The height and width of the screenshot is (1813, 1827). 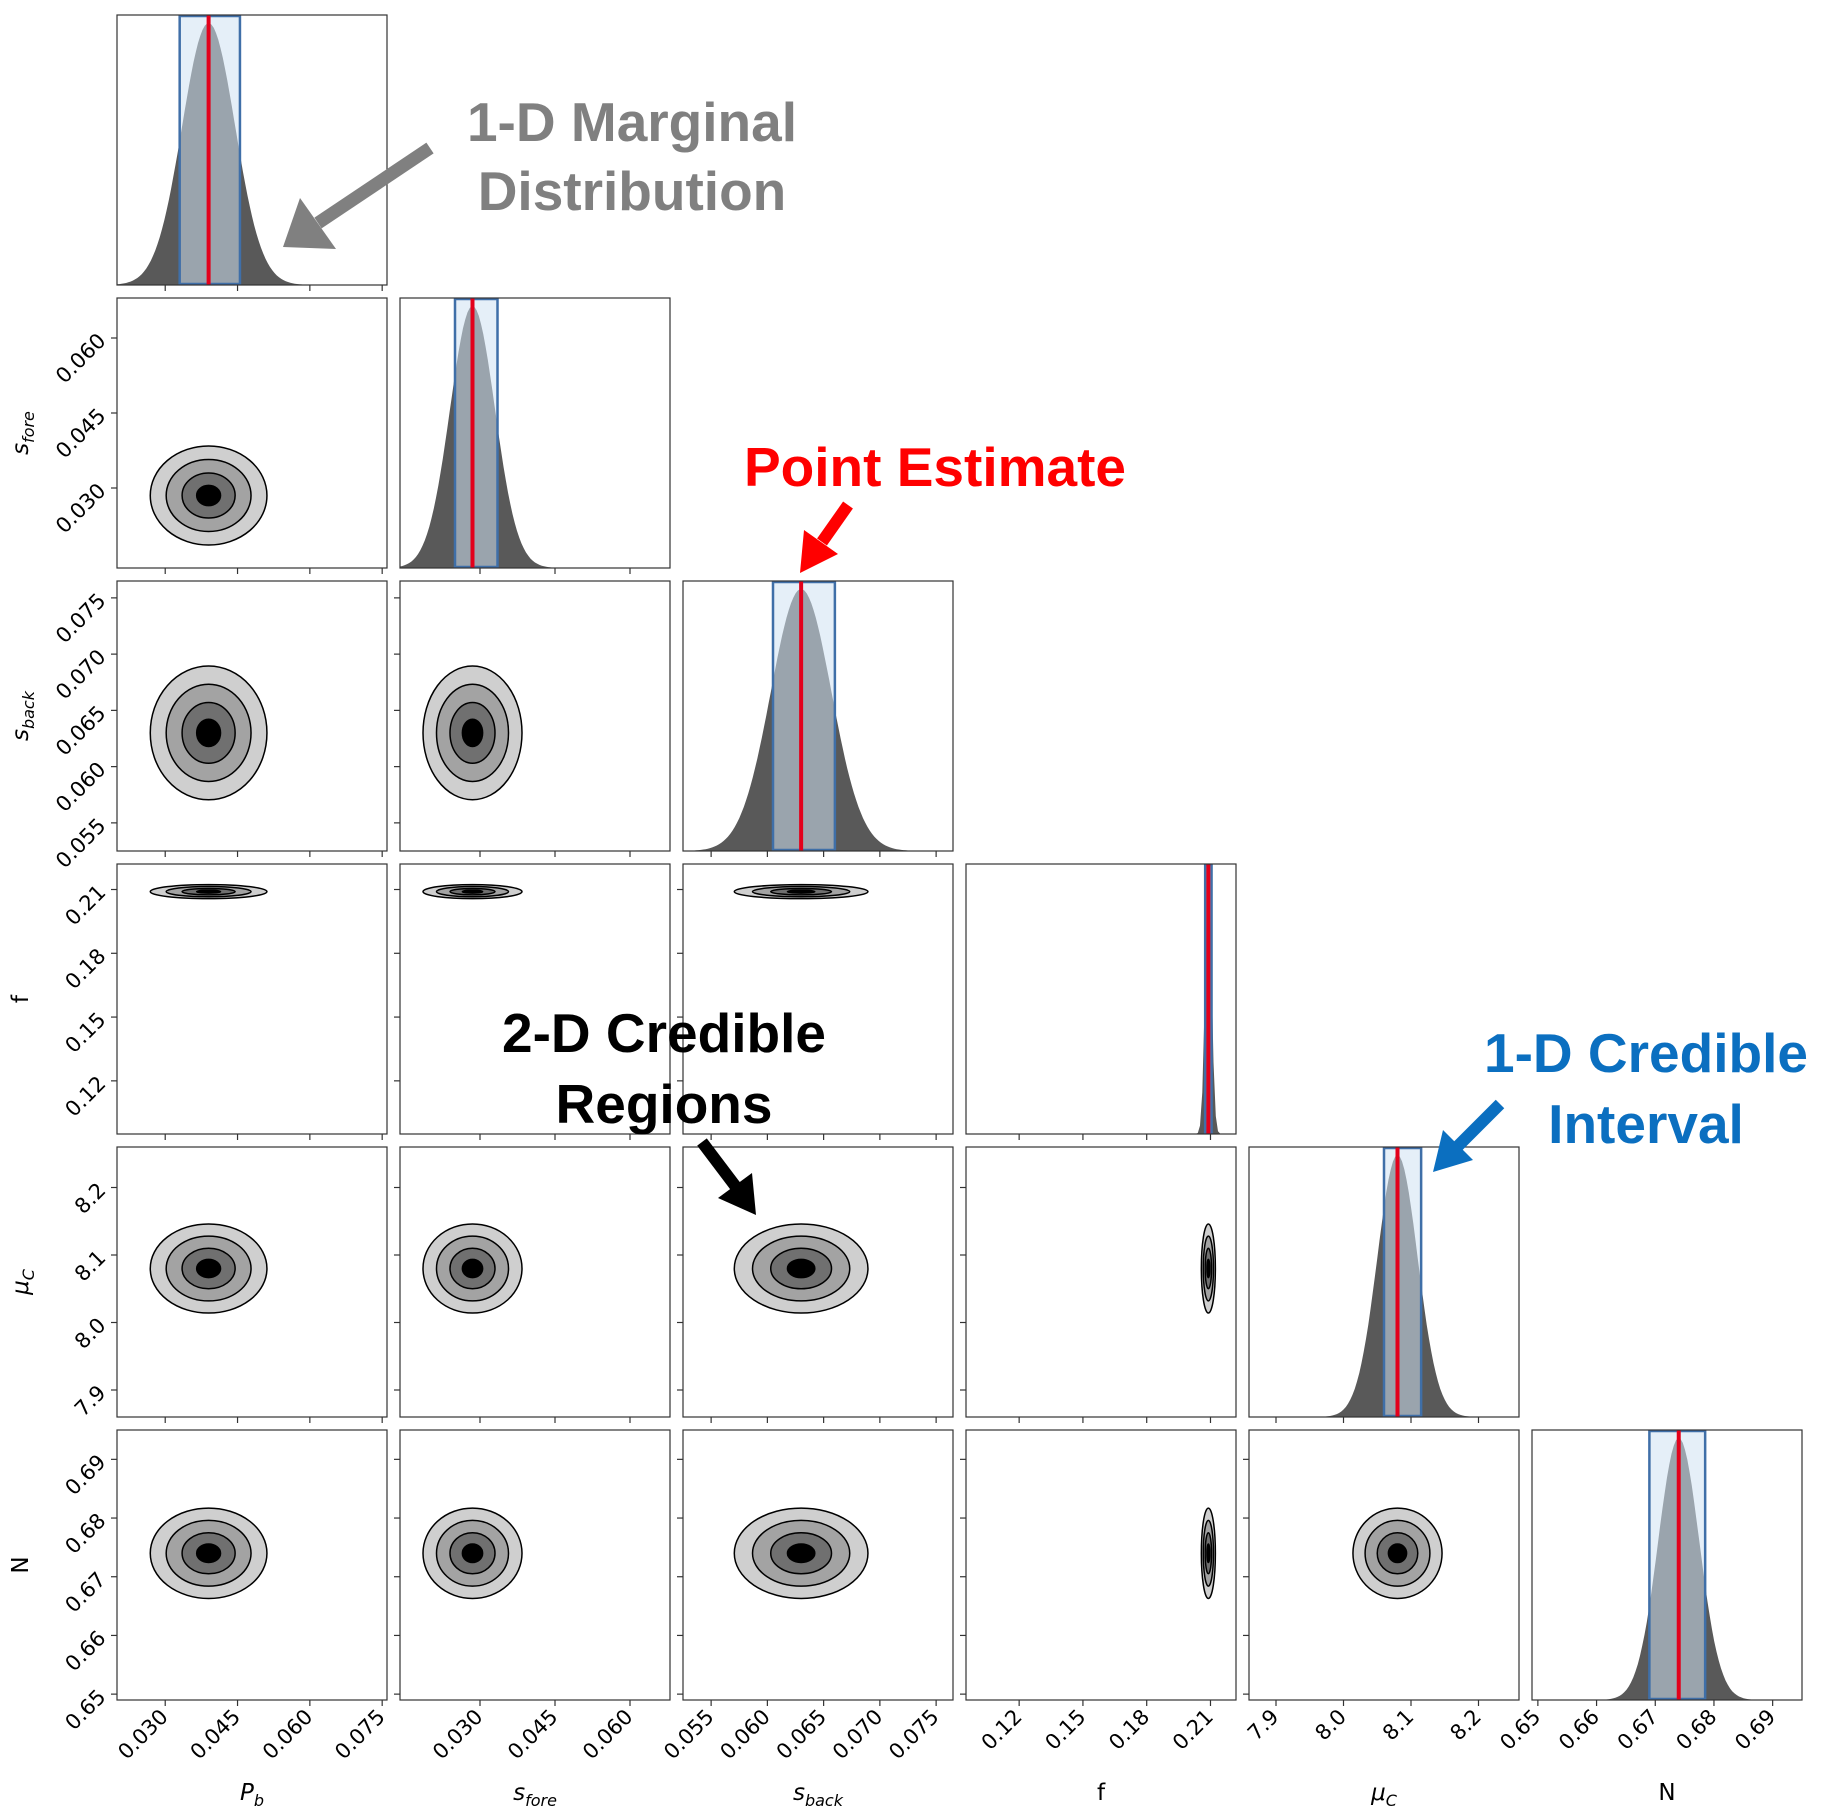 What do you see at coordinates (219, 435) in the screenshot?
I see `panel-1-0: 0.030 0.045 0.060` at bounding box center [219, 435].